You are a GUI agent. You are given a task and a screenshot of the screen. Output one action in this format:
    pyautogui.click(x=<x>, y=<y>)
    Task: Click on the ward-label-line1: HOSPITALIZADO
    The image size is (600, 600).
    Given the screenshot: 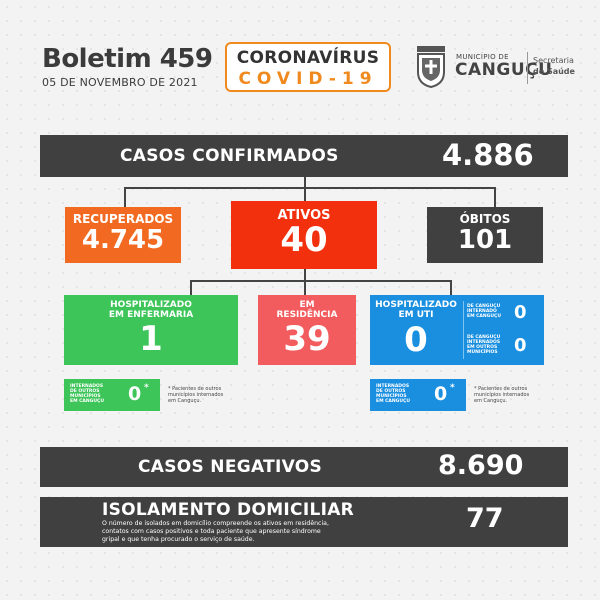 What is the action you would take?
    pyautogui.click(x=151, y=305)
    